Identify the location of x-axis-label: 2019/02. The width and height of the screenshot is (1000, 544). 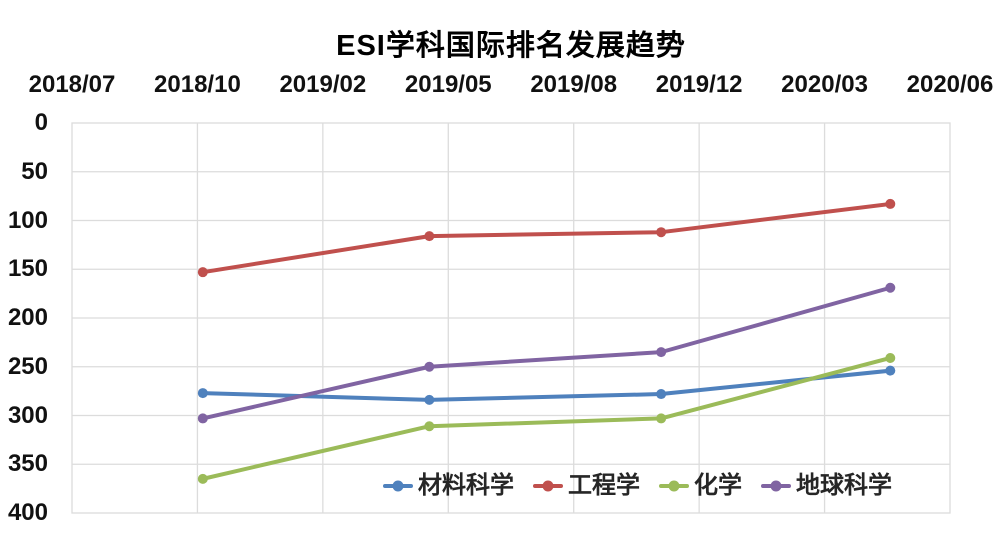
(323, 84).